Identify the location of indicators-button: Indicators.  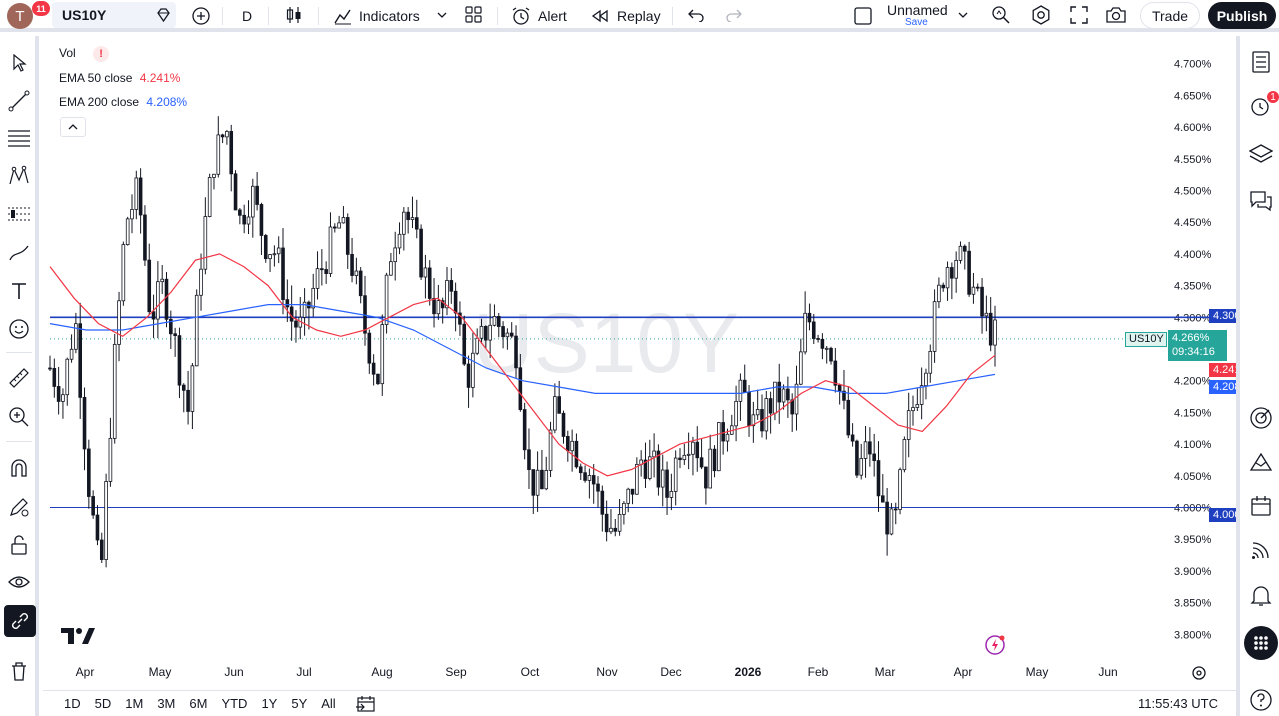
(376, 16).